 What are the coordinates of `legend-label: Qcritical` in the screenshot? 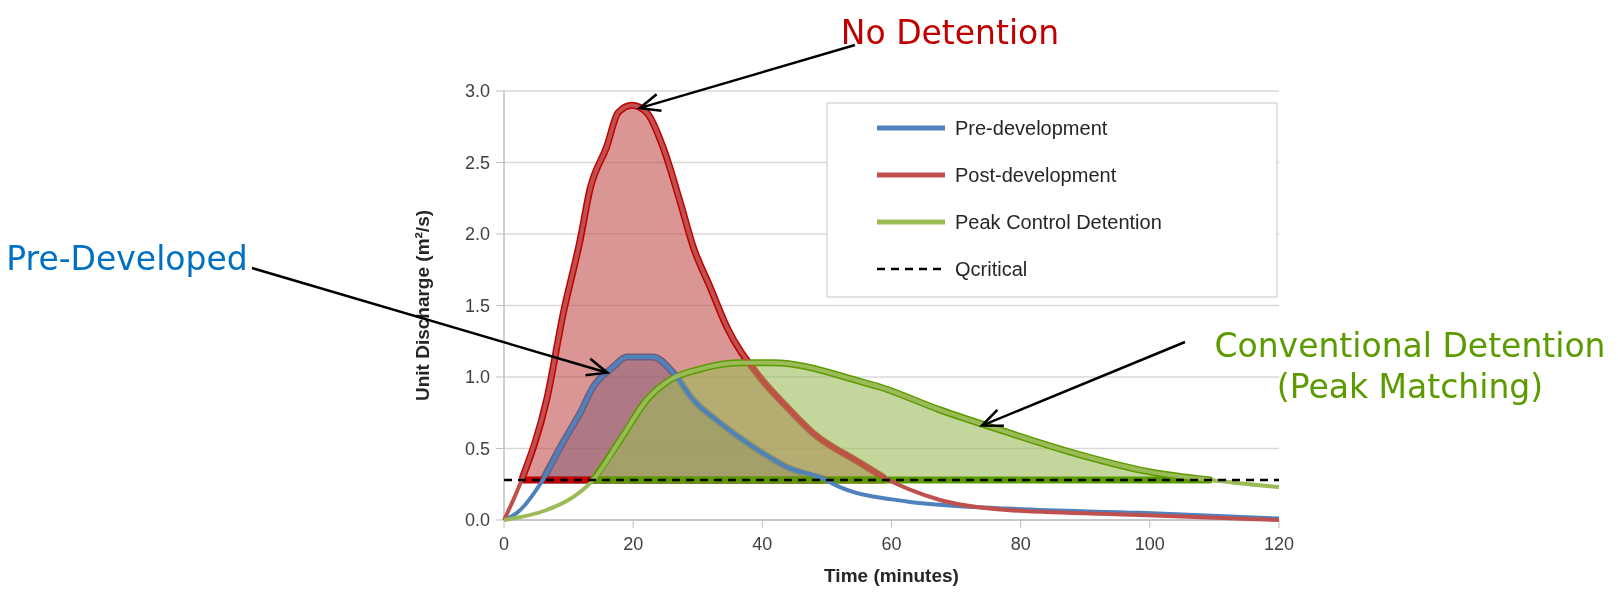 It's located at (991, 269).